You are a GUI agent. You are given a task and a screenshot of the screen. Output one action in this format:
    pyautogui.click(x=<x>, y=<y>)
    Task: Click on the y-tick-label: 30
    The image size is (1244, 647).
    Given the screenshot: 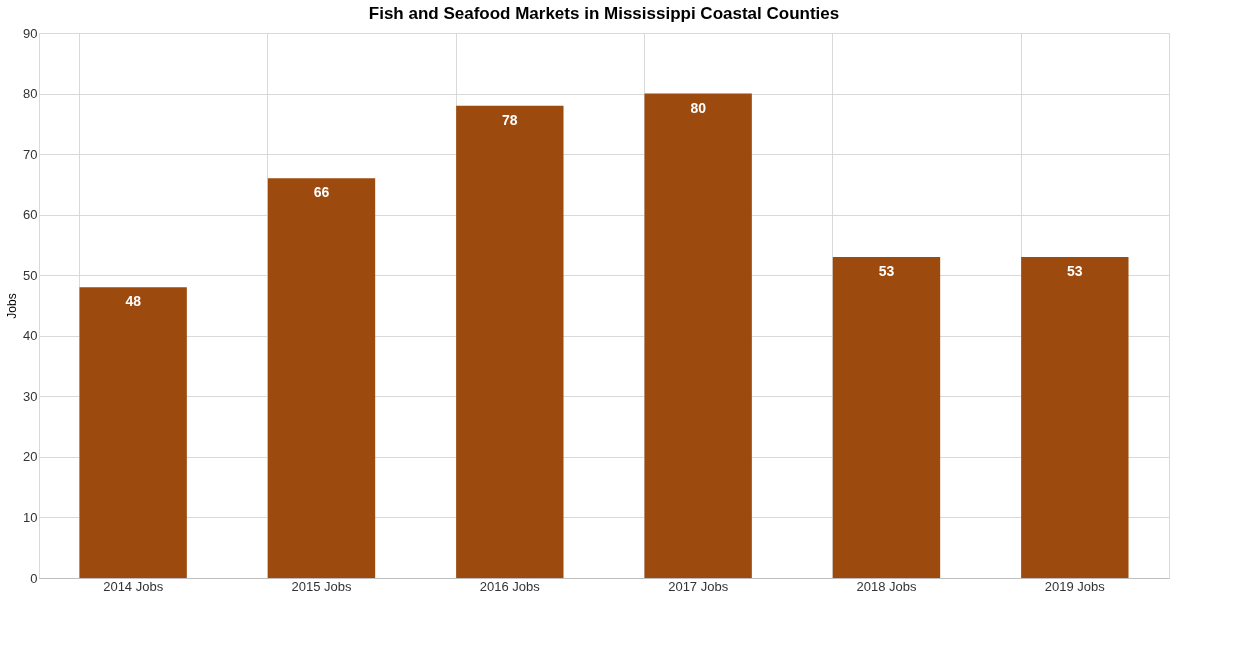 What is the action you would take?
    pyautogui.click(x=30, y=396)
    